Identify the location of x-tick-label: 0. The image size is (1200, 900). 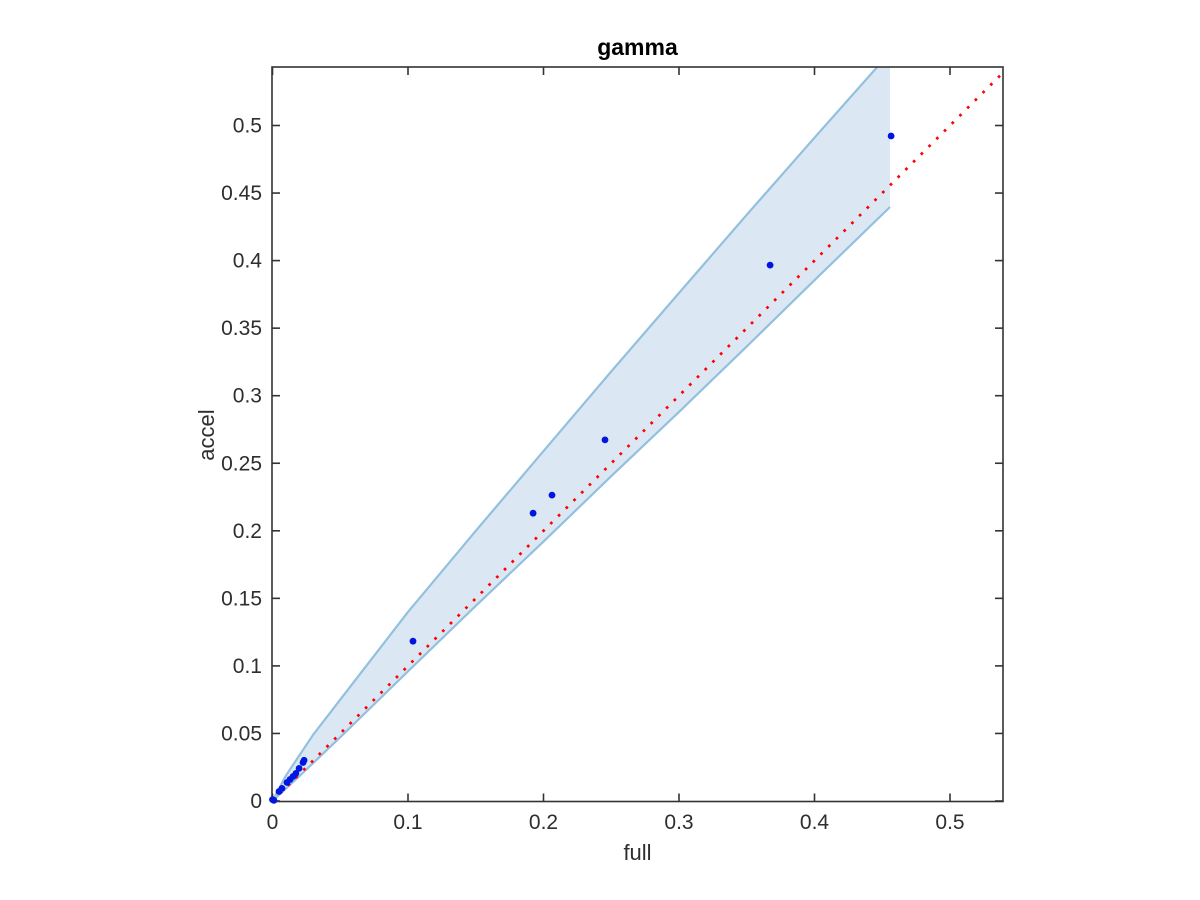
(273, 822).